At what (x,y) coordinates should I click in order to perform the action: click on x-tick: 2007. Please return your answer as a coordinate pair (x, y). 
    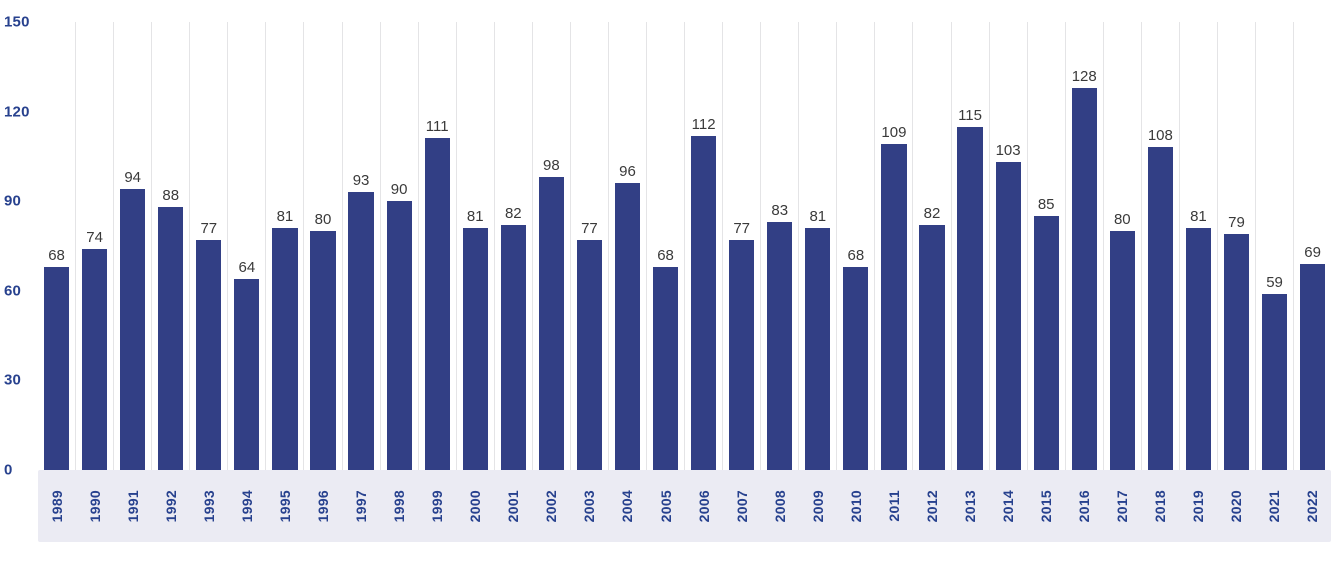
    Looking at the image, I should click on (742, 506).